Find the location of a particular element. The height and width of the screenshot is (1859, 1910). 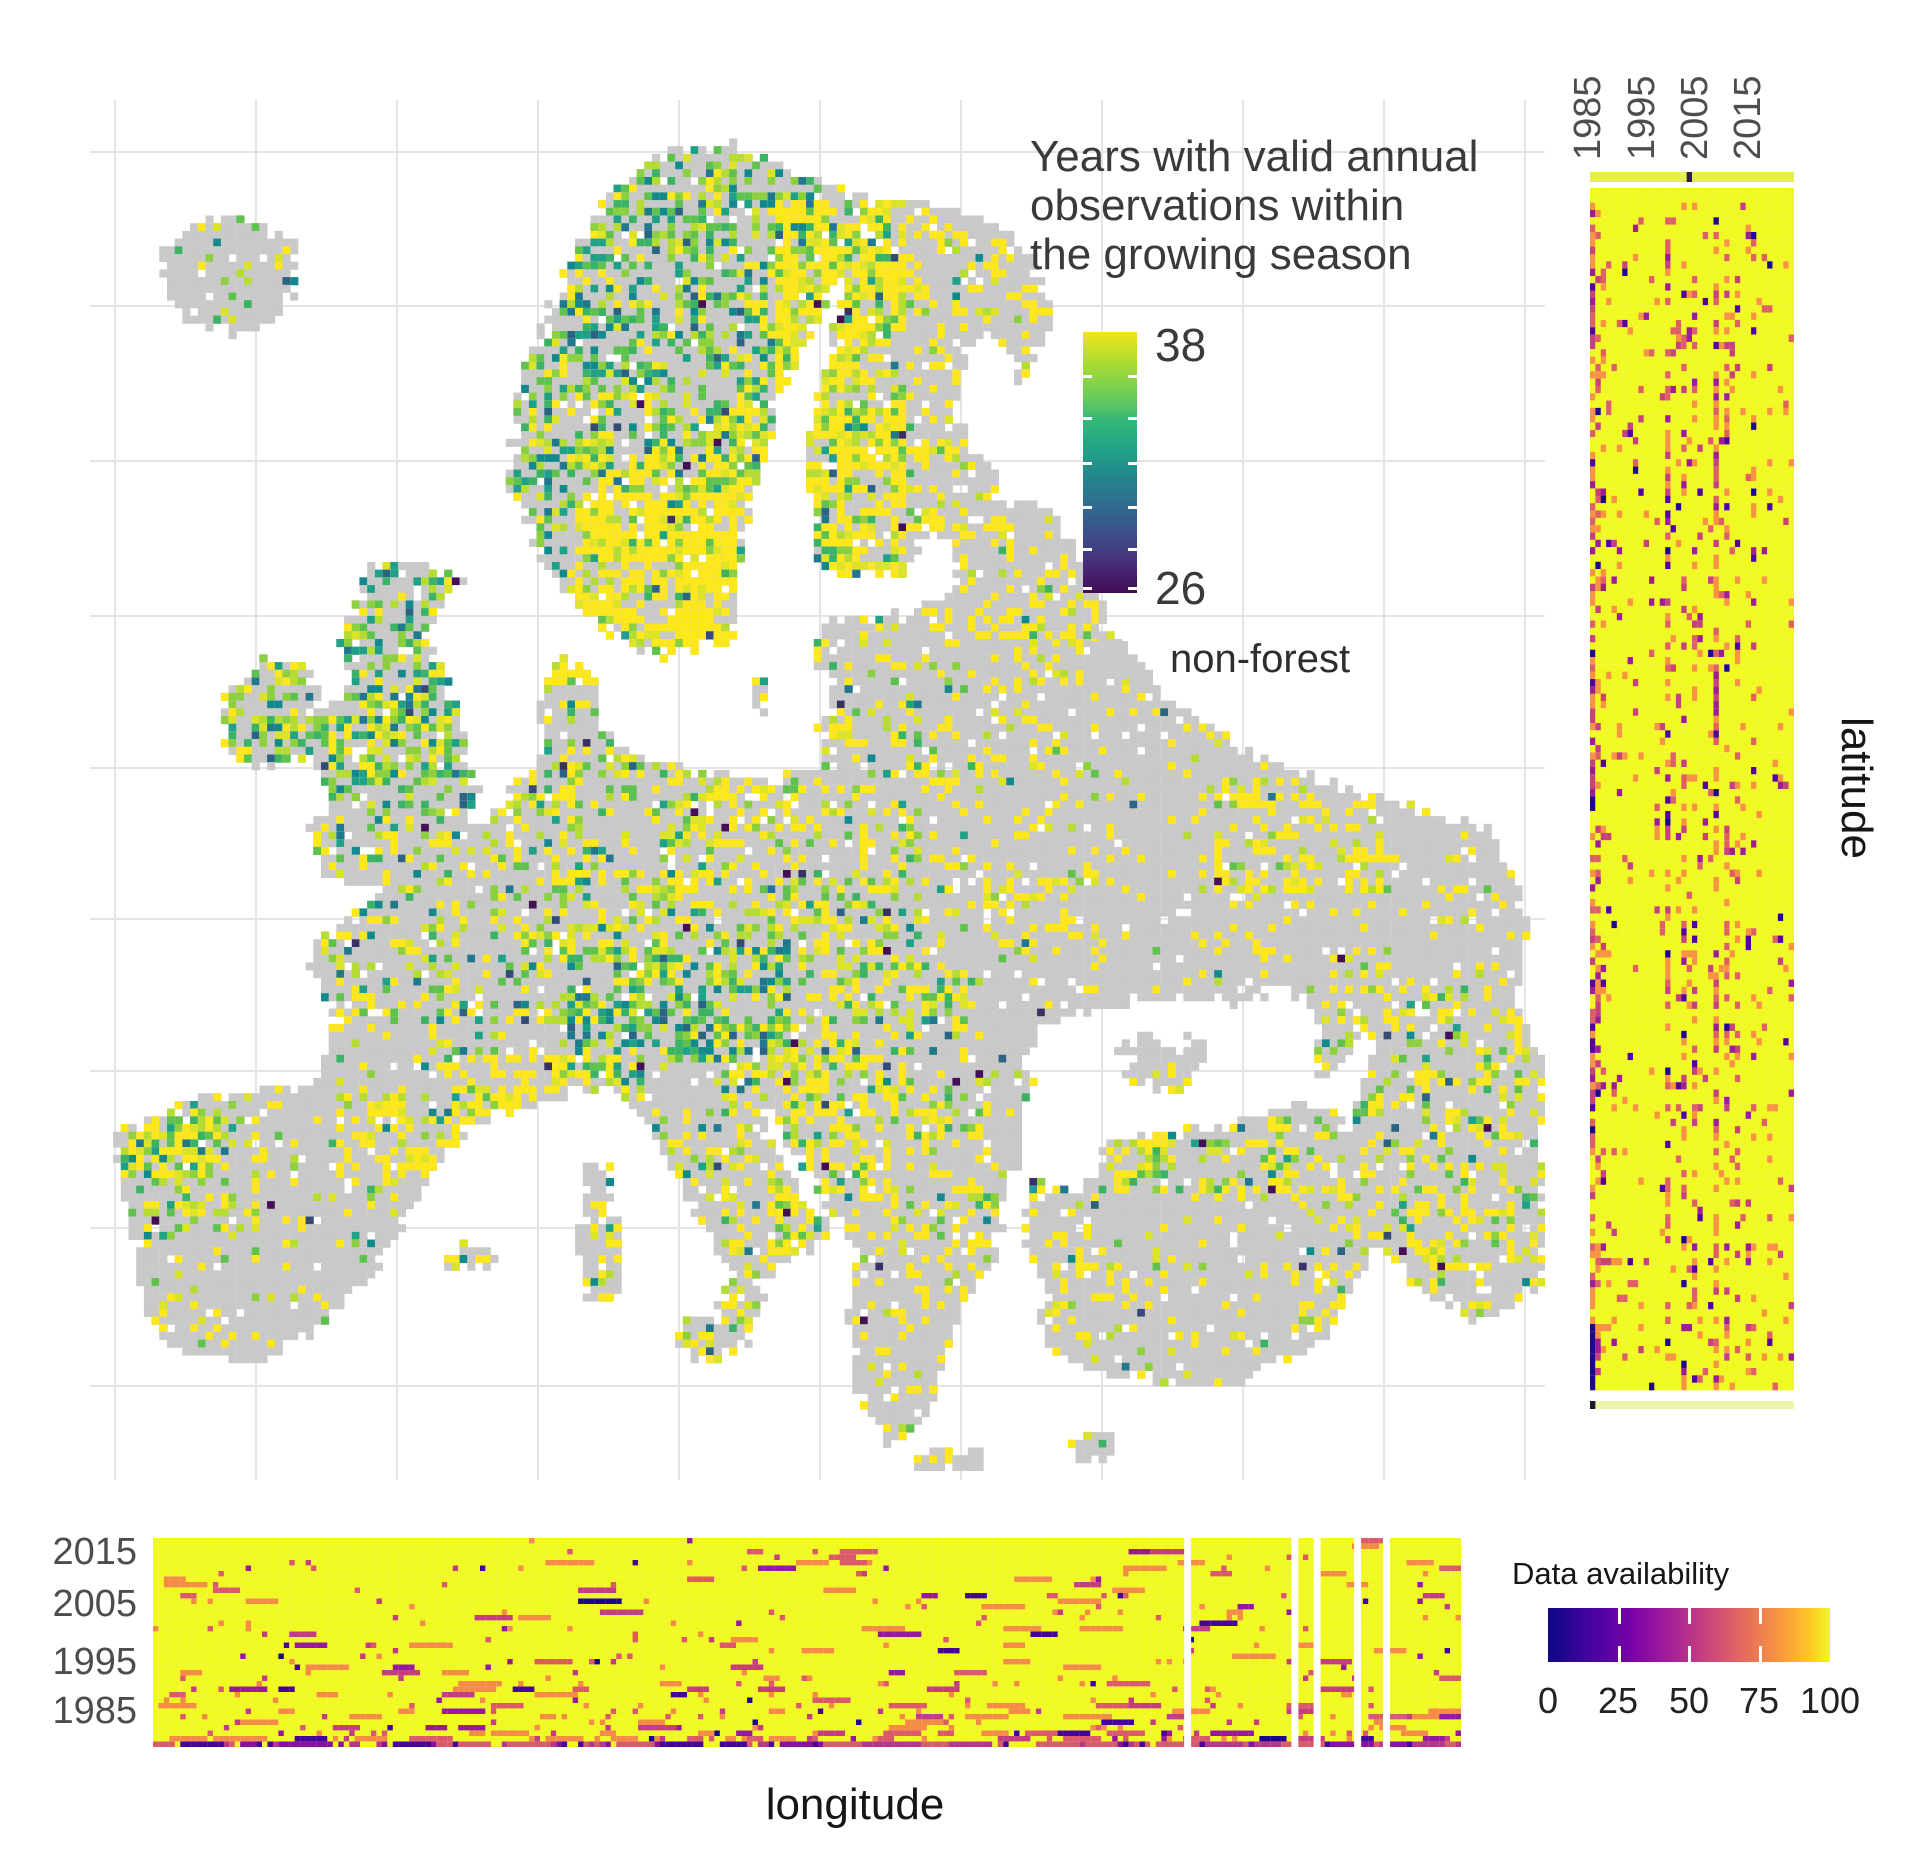

availability-tick-0: 0 is located at coordinates (1548, 1700).